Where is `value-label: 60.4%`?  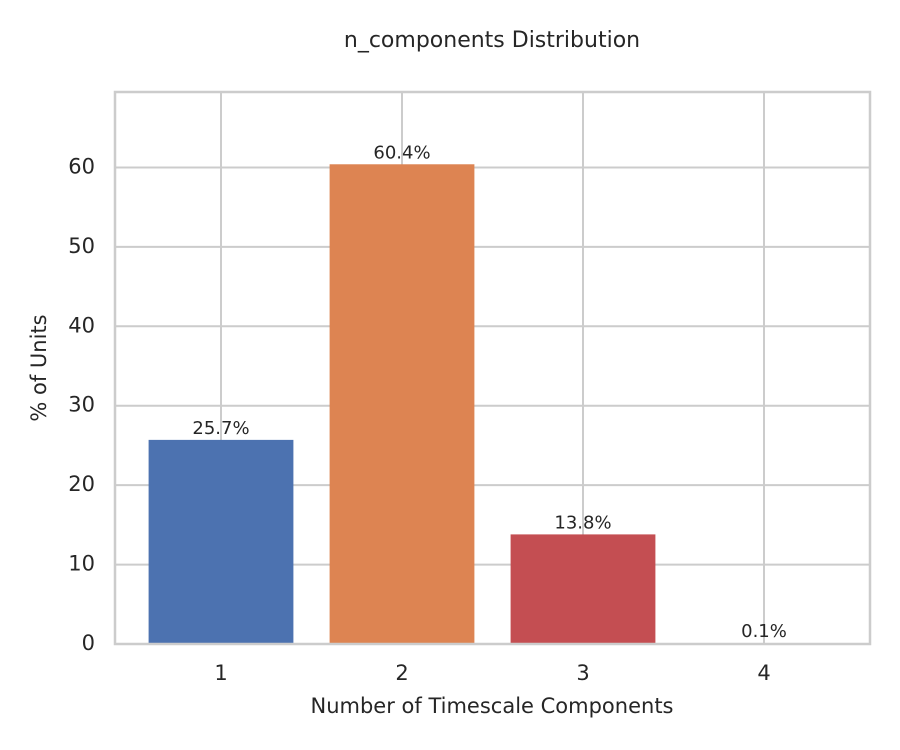
value-label: 60.4% is located at coordinates (401, 152).